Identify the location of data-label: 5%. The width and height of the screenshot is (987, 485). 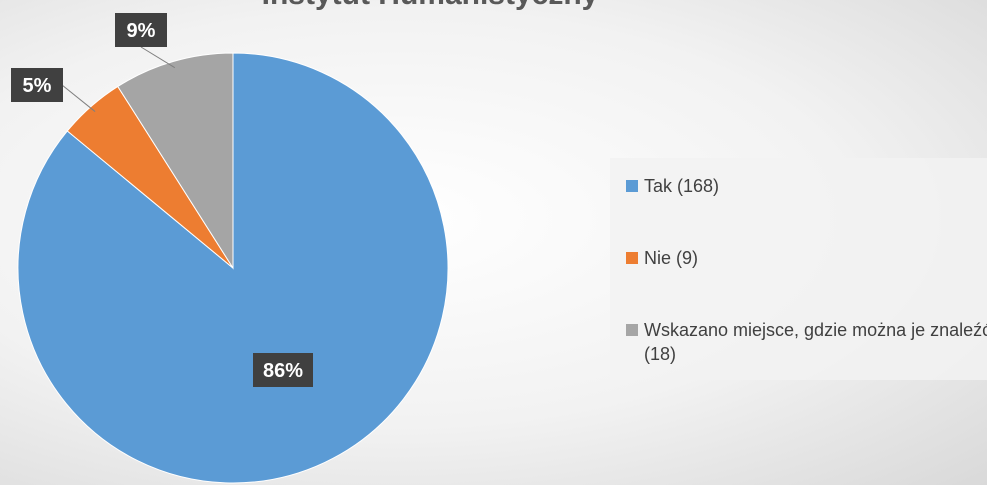
(37, 86).